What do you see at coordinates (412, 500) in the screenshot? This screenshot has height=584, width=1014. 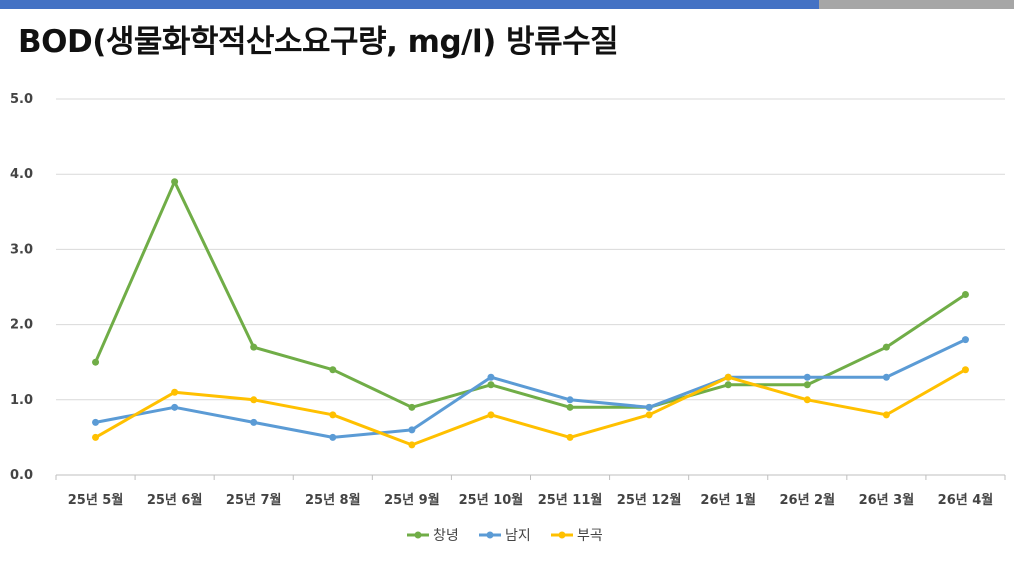 I see `x-tick-label: 25년 9월` at bounding box center [412, 500].